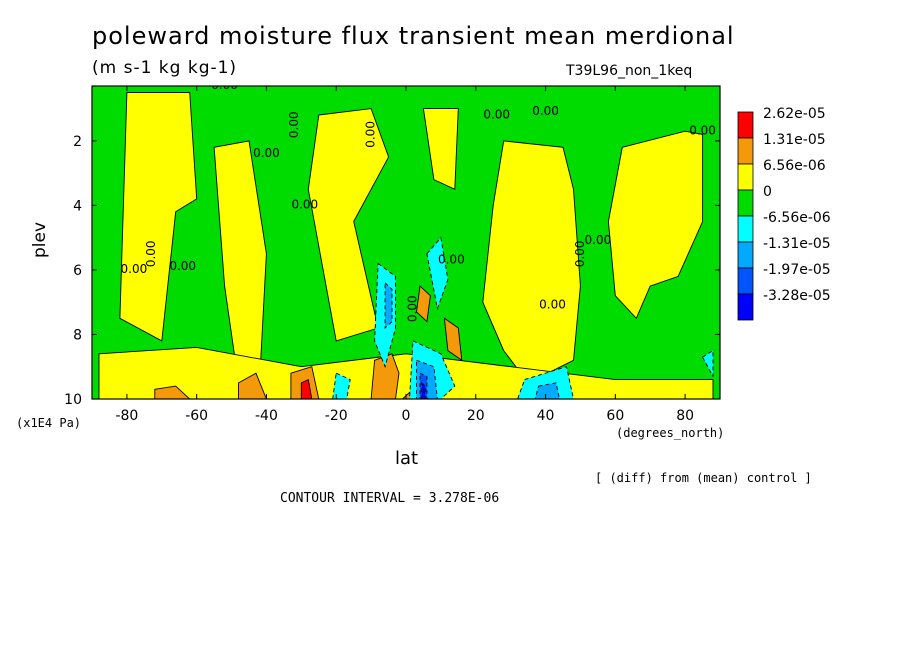 The height and width of the screenshot is (654, 904). What do you see at coordinates (336, 416) in the screenshot?
I see `x-tick-label: -20` at bounding box center [336, 416].